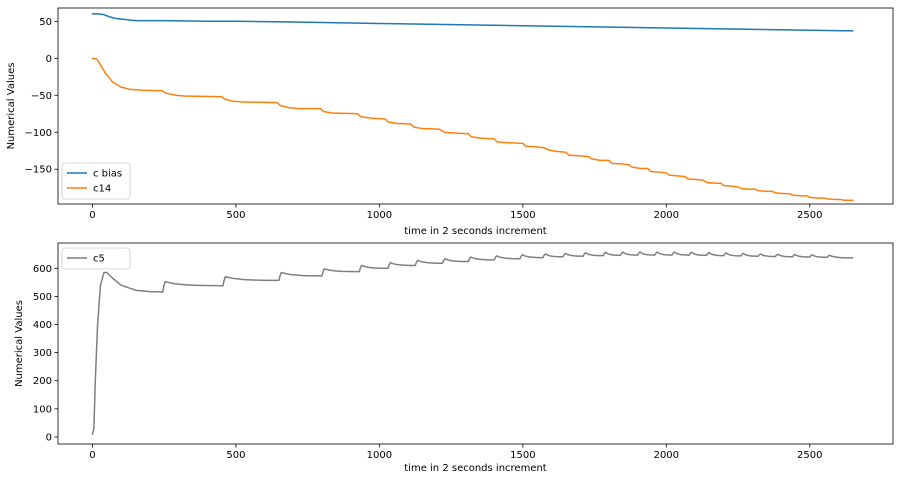 This screenshot has width=899, height=480. I want to click on bottom-chart-y-axis-label: Numerical Values, so click(19, 343).